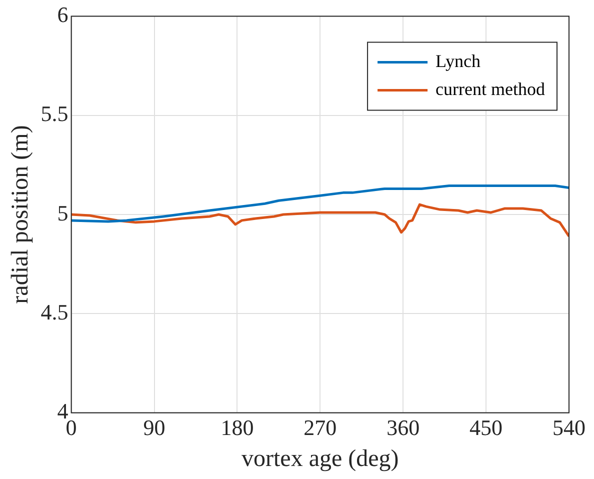 This screenshot has height=479, width=594. Describe the element at coordinates (62, 213) in the screenshot. I see `y-tick-label: 5` at that location.